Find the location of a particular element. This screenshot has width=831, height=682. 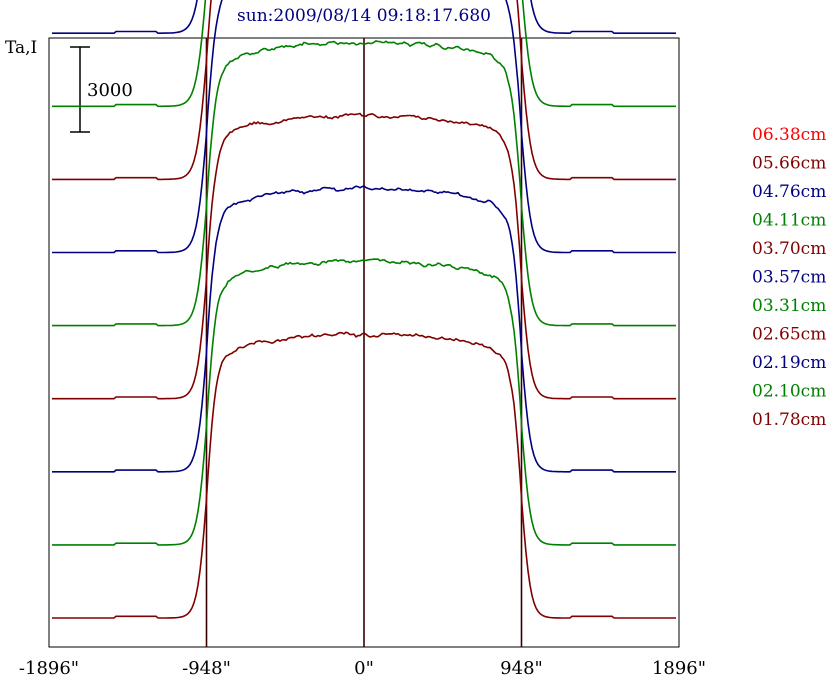

x-tick-label: 1896" is located at coordinates (679, 668).